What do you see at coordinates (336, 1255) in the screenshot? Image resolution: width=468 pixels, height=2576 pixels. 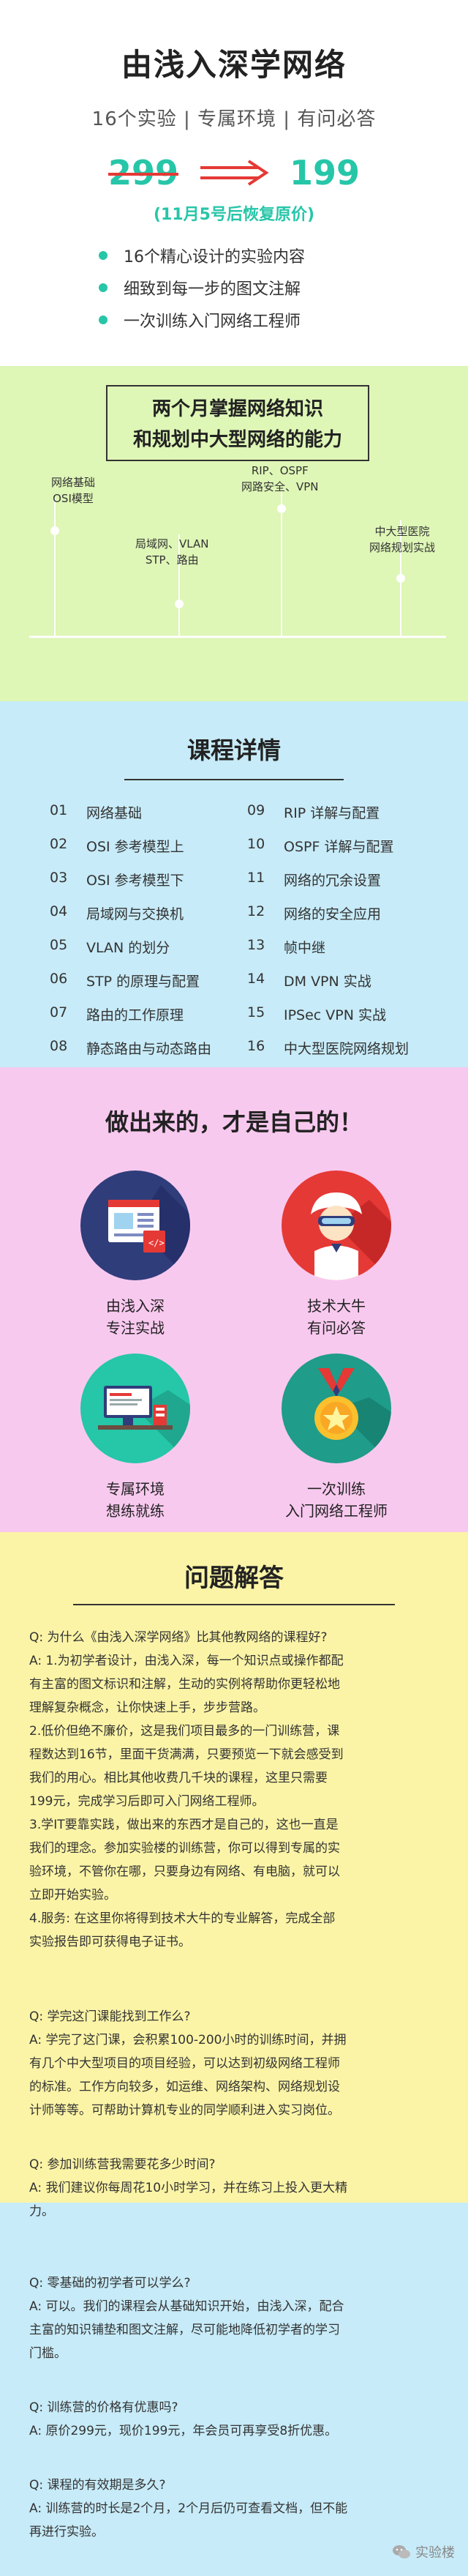 I see `diy-cell: 技术大牛 有问必答` at bounding box center [336, 1255].